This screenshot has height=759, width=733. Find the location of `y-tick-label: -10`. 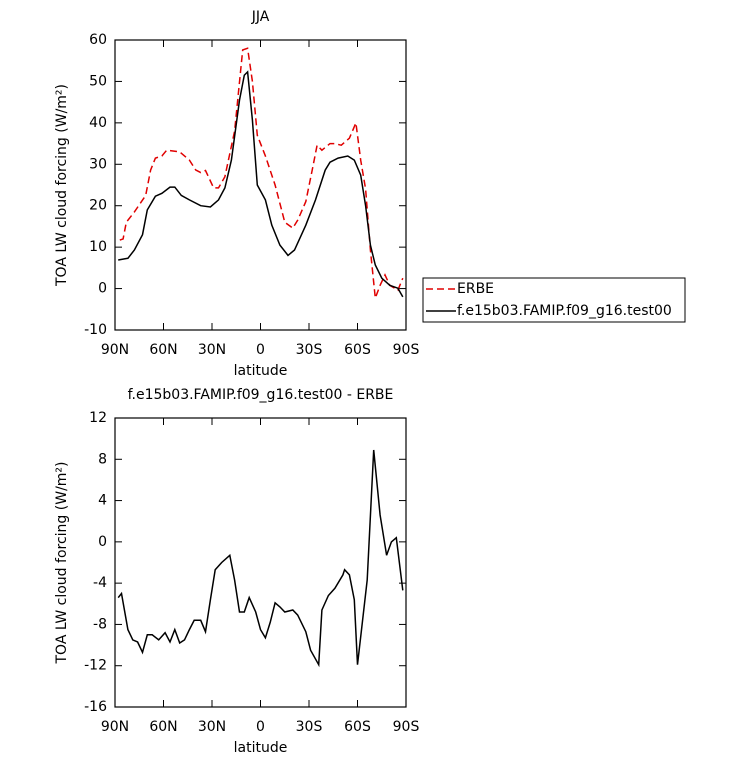

y-tick-label: -10 is located at coordinates (95, 330).